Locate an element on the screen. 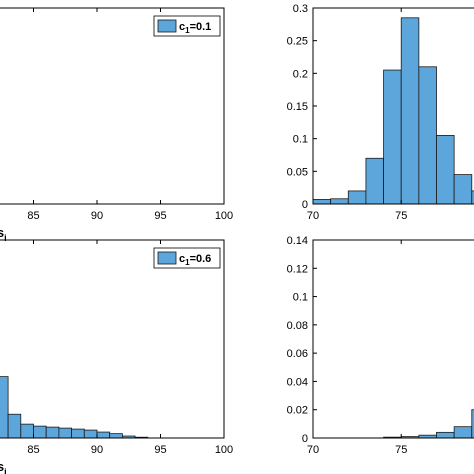  y-tick-label: 0.12 is located at coordinates (297, 269).